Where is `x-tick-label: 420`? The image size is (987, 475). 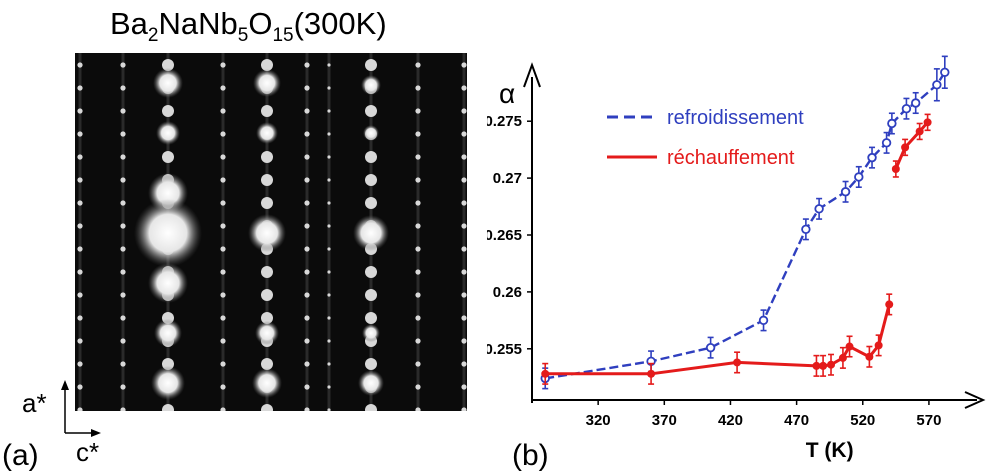 x-tick-label: 420 is located at coordinates (730, 420).